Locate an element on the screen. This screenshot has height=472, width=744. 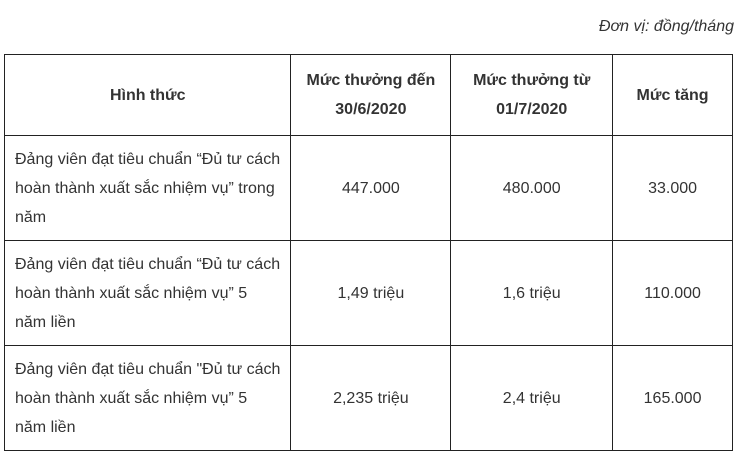
header-increase: Mức tăng is located at coordinates (672, 95).